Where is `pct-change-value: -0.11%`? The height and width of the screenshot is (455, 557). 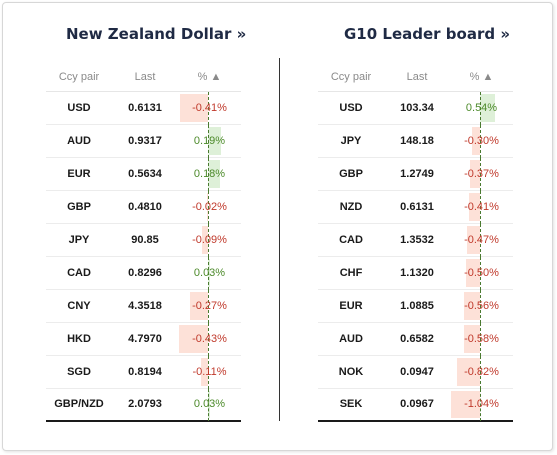 pct-change-value: -0.11% is located at coordinates (209, 371).